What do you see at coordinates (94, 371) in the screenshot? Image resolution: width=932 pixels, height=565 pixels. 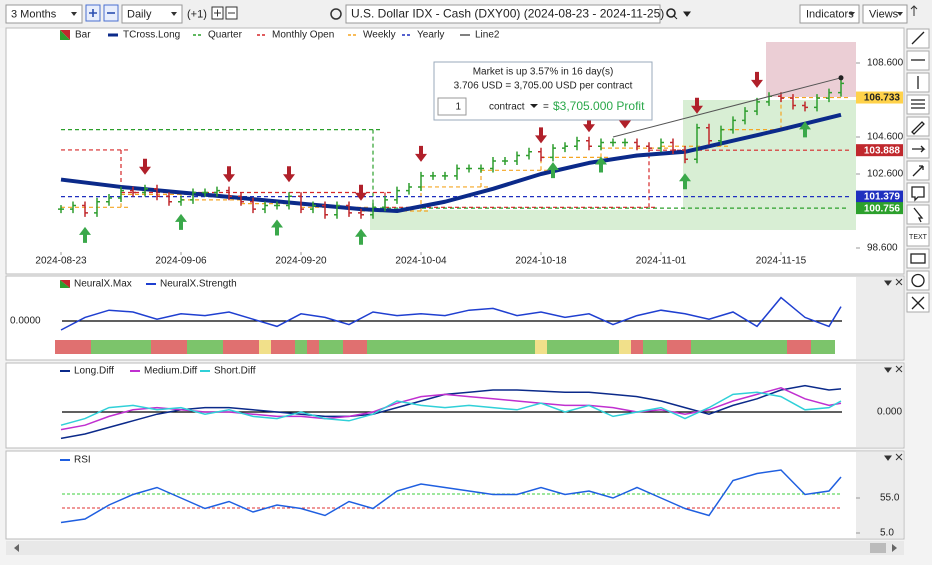 I see `legend-label: Long.Diff` at bounding box center [94, 371].